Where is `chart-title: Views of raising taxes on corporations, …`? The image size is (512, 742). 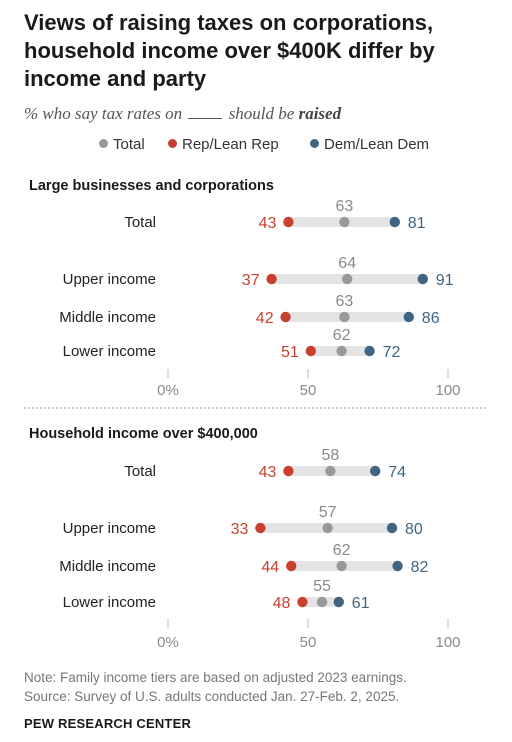
chart-title: Views of raising taxes on corporations, … is located at coordinates (229, 50).